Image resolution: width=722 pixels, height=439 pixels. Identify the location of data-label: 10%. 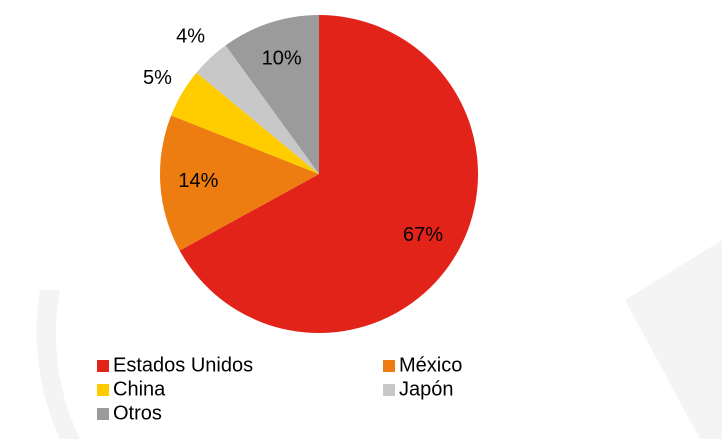
(282, 58).